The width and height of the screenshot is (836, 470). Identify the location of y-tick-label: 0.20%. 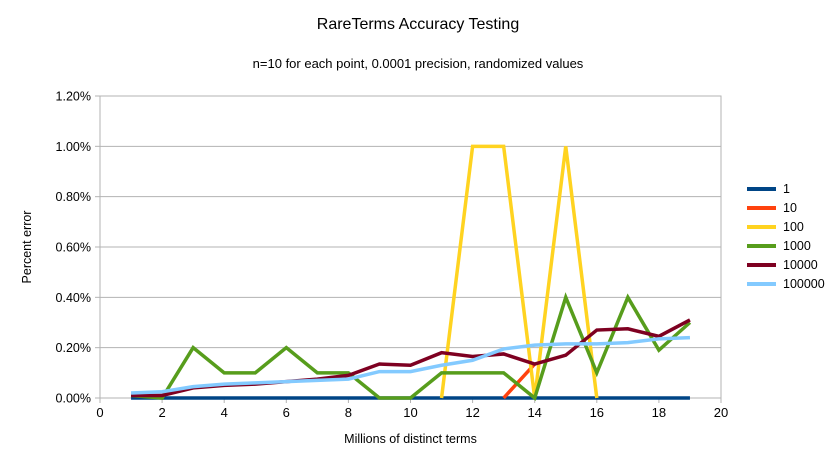
(73, 348).